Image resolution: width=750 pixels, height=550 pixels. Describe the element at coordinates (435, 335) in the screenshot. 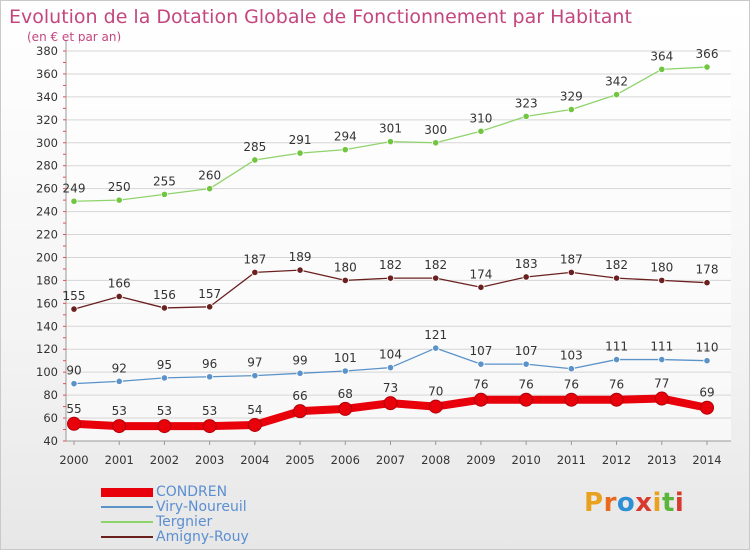

I see `data-label: 121` at that location.